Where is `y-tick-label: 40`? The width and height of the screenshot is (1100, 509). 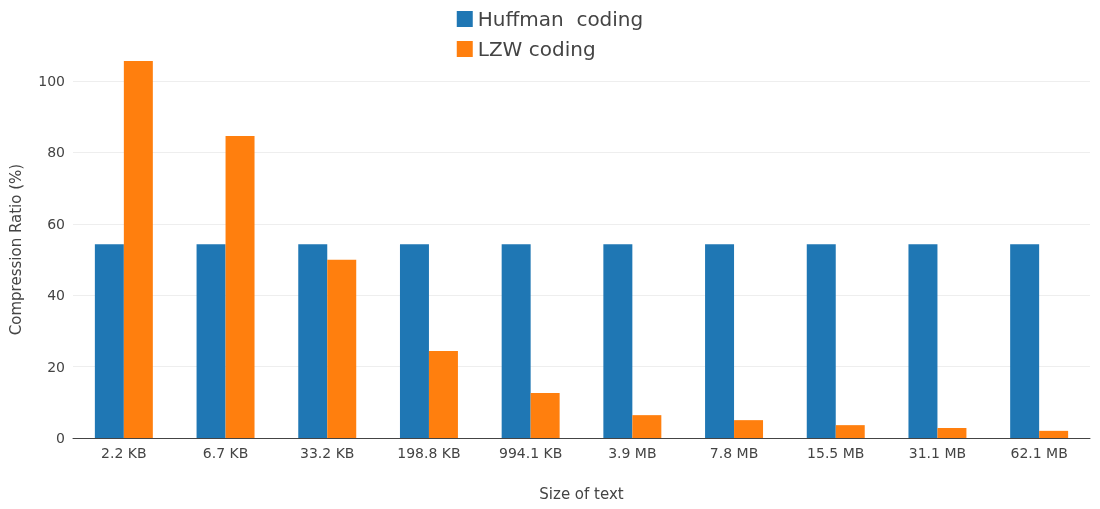
y-tick-label: 40 is located at coordinates (56, 295).